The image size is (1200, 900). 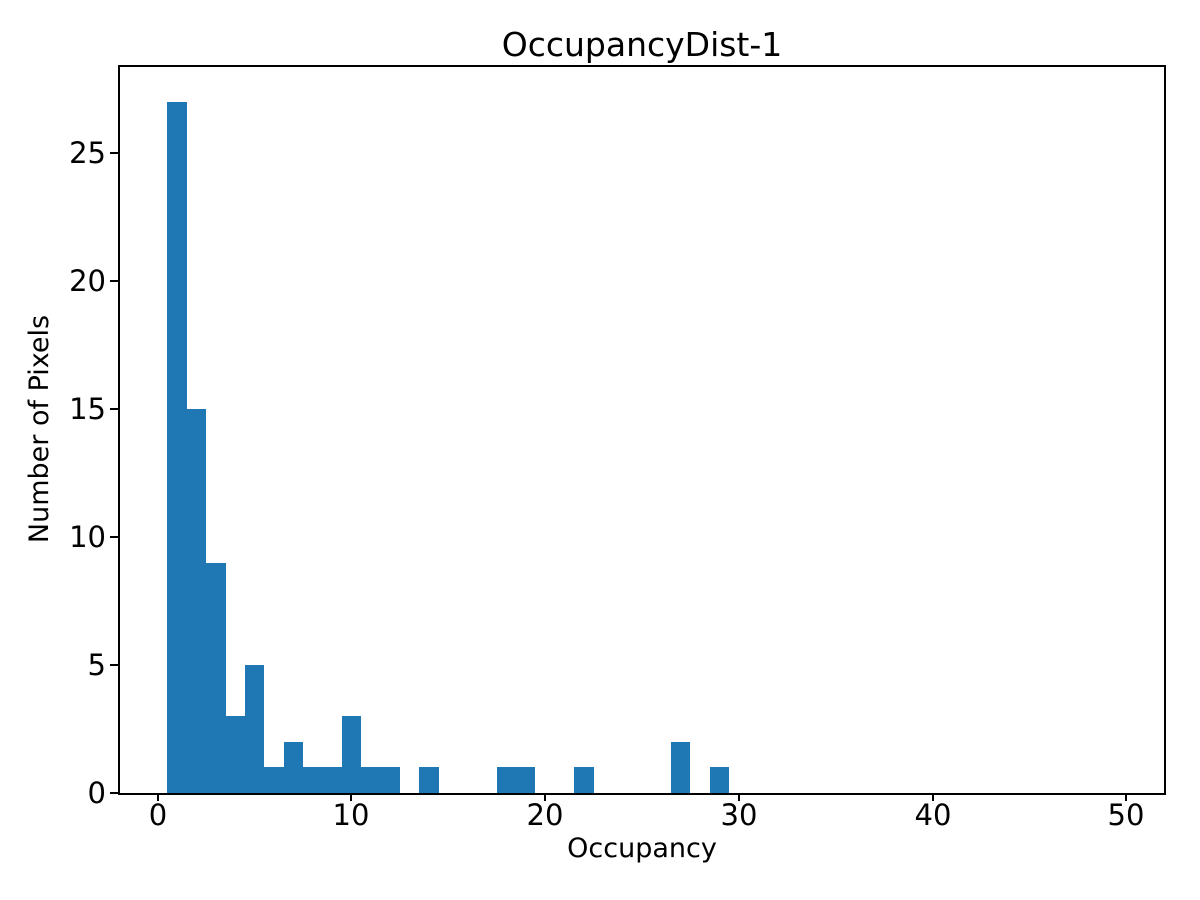 What do you see at coordinates (87, 537) in the screenshot?
I see `y-tick-label: 10` at bounding box center [87, 537].